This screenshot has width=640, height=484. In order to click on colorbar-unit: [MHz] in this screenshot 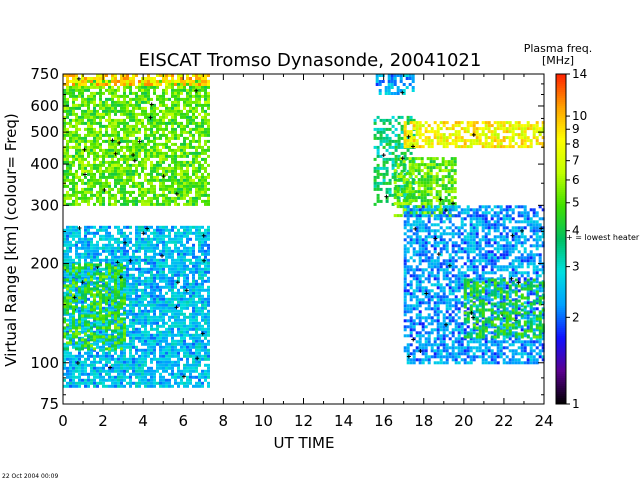, I will do `click(558, 60)`.